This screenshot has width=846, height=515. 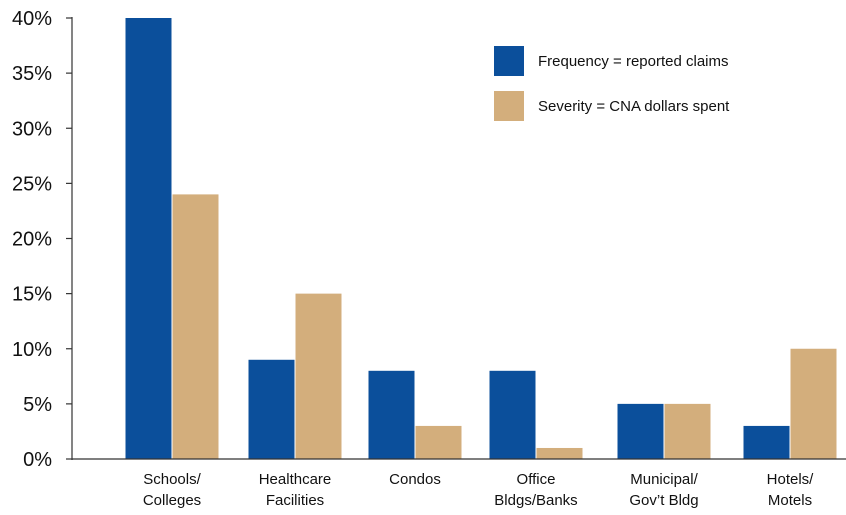 I want to click on y-tick-labels: 0% 5% 10% 15% 20% 25% 30% 35% 40%, so click(x=32, y=239).